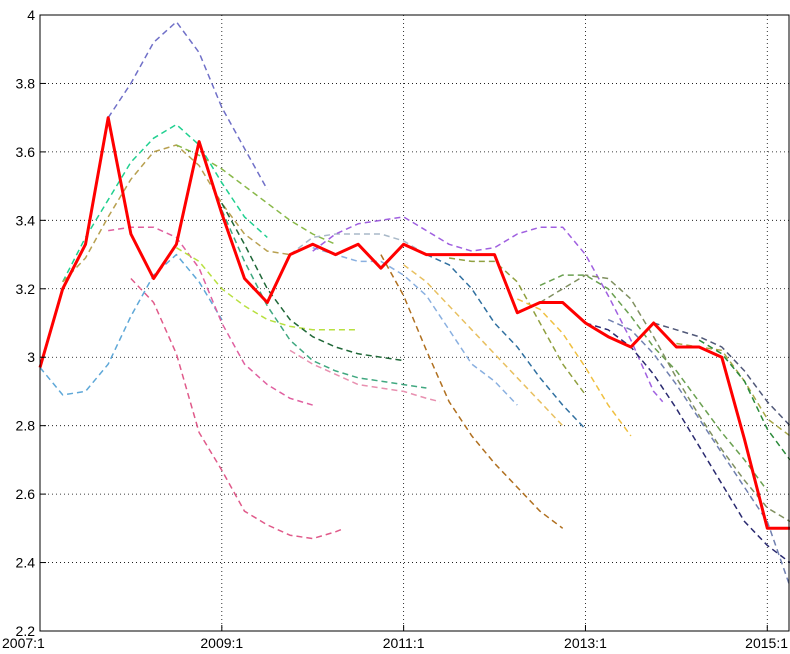 Image resolution: width=790 pixels, height=654 pixels. I want to click on y-tick-label: 2.6, so click(26, 494).